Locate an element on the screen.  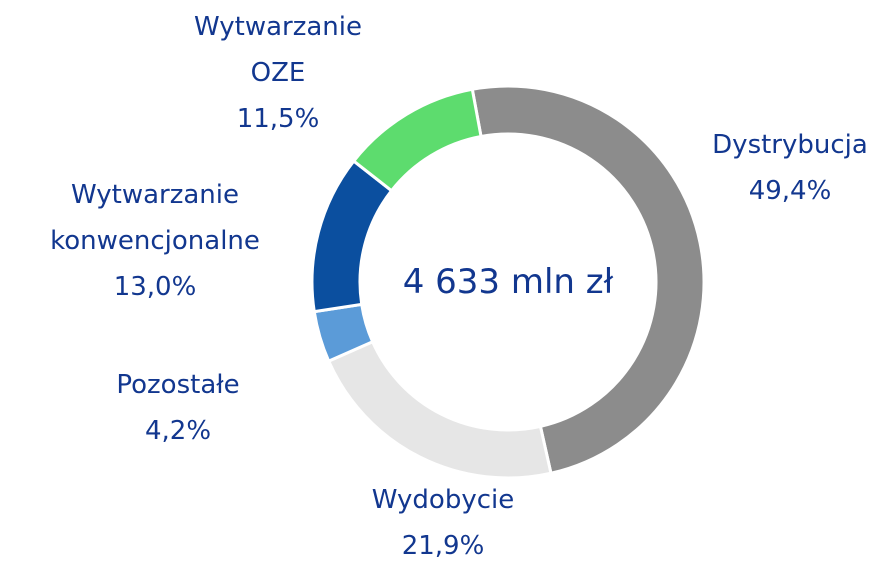
category-label: Dystrybucja is located at coordinates (790, 145).